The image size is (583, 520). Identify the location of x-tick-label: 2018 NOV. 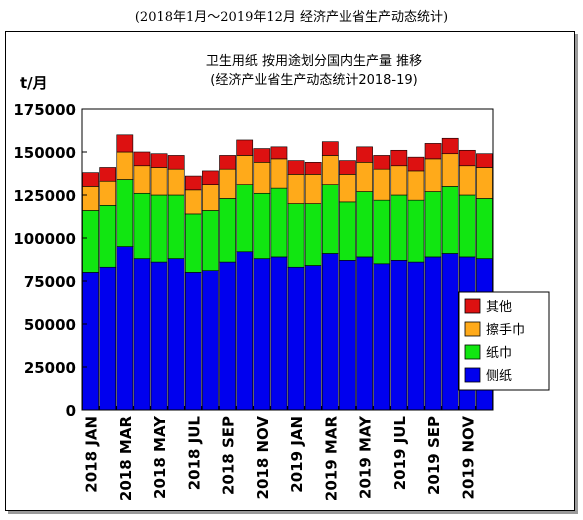
(263, 458).